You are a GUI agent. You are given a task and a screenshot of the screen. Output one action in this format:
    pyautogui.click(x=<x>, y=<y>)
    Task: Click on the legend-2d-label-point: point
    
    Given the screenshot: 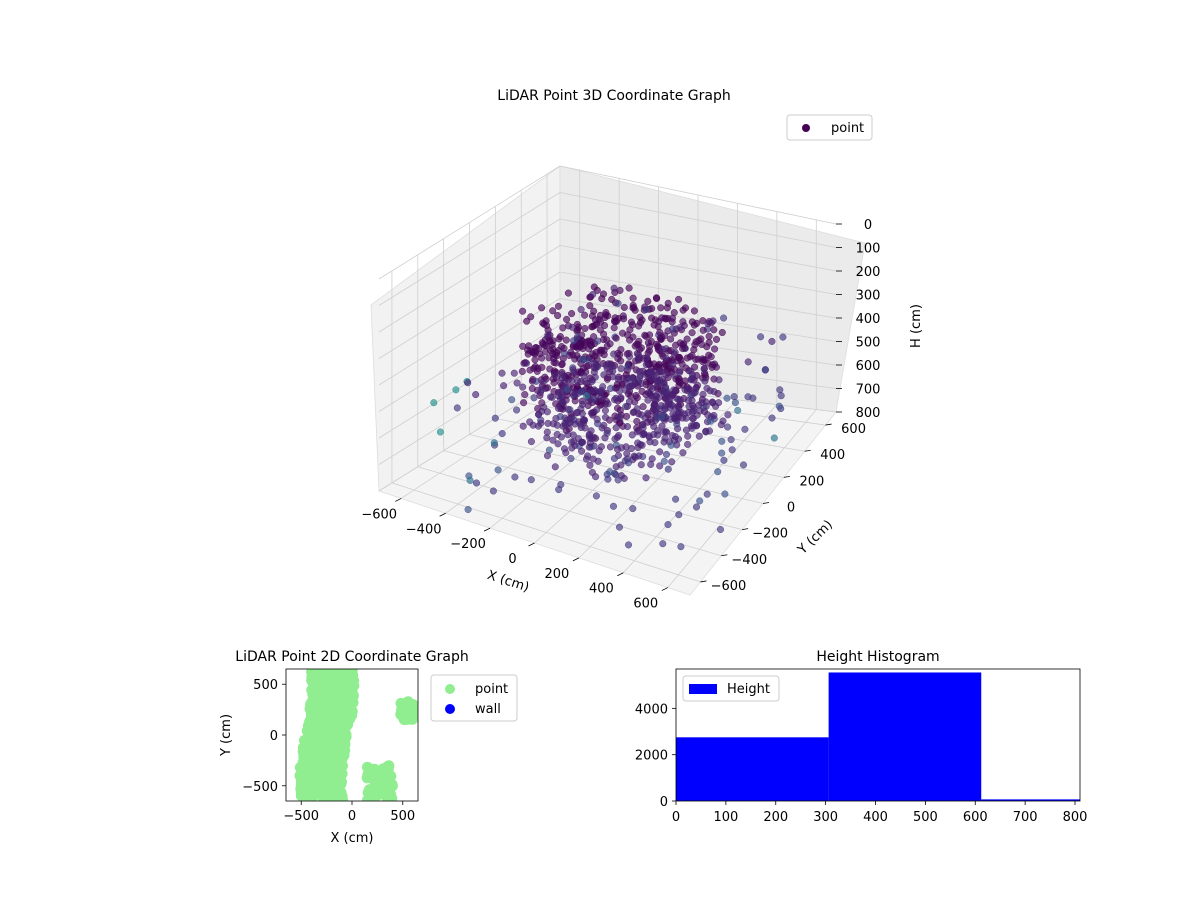 What is the action you would take?
    pyautogui.click(x=491, y=689)
    